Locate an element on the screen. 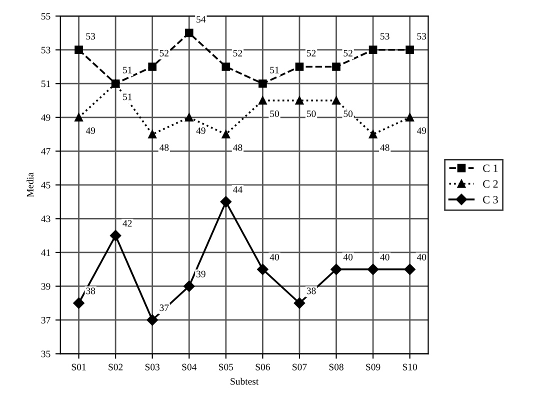 The image size is (549, 402). x-tick-label: S07 is located at coordinates (299, 367).